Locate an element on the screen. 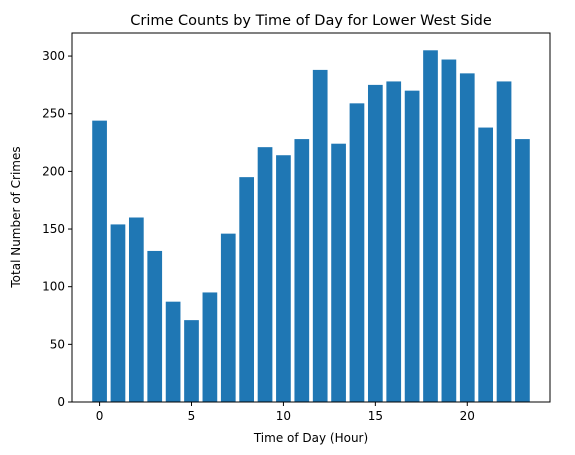 This screenshot has height=455, width=575. x-tick-label: 15 is located at coordinates (375, 416).